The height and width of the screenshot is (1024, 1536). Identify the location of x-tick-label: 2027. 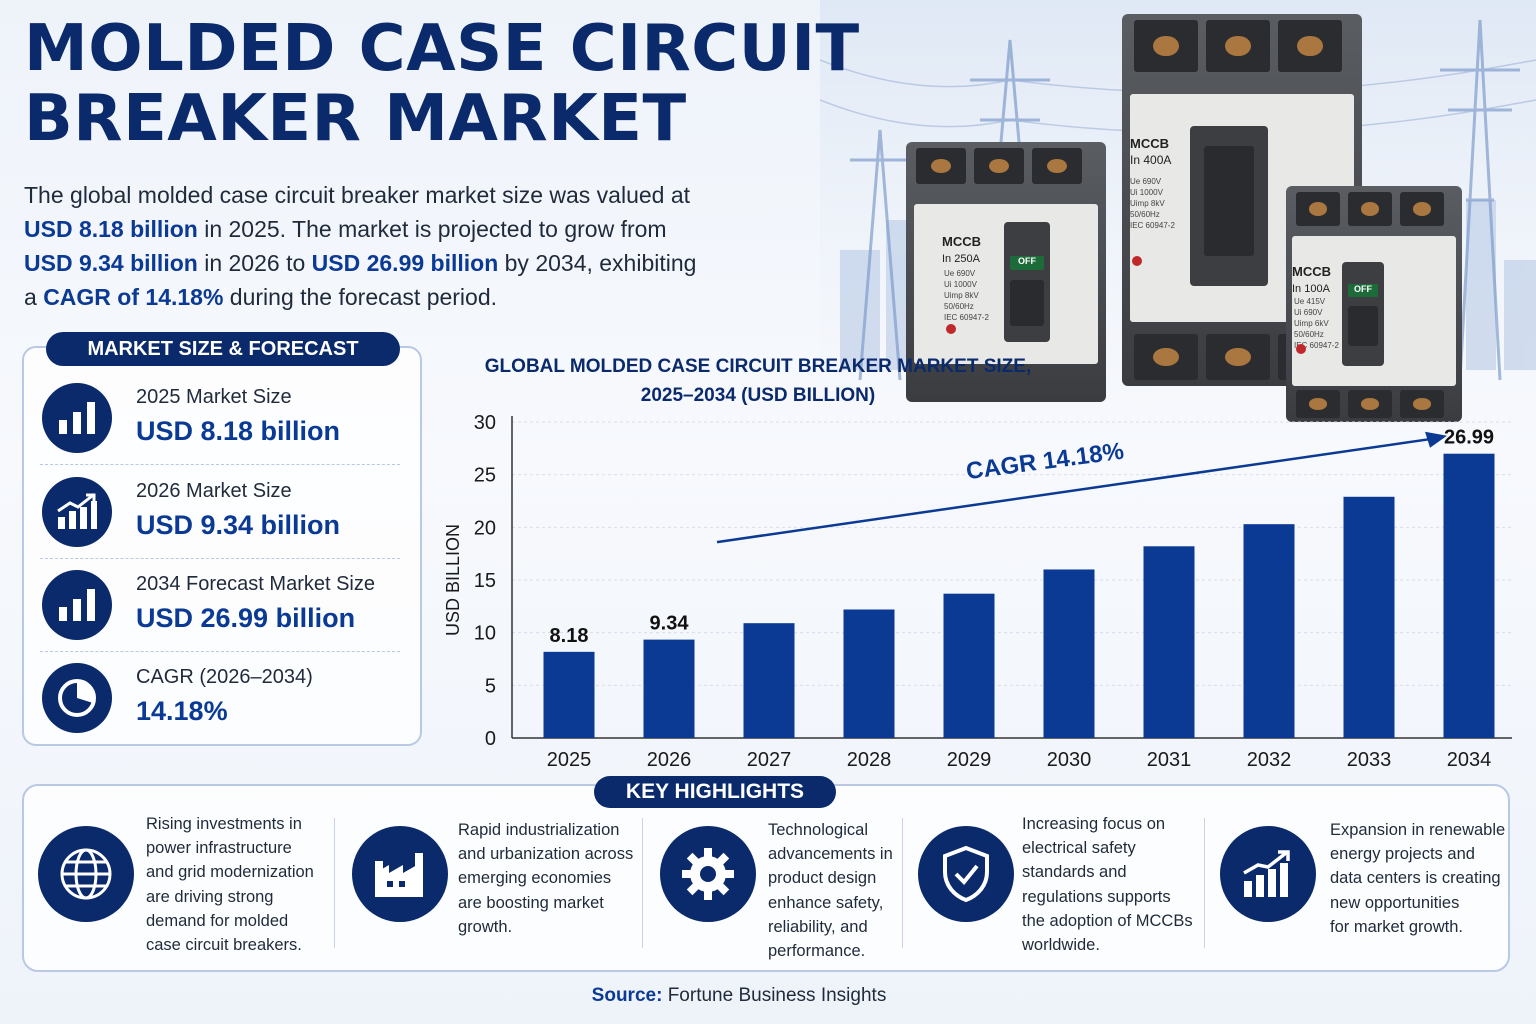
(769, 760).